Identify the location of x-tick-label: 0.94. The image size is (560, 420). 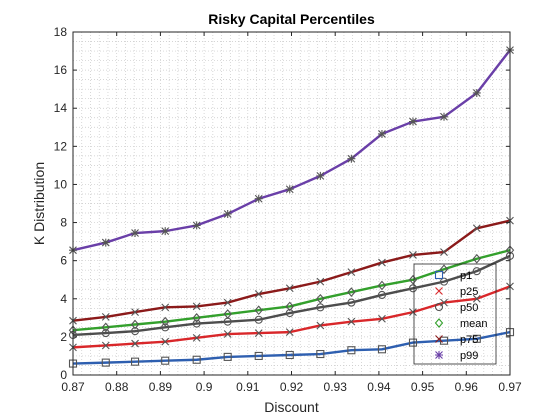
(379, 387).